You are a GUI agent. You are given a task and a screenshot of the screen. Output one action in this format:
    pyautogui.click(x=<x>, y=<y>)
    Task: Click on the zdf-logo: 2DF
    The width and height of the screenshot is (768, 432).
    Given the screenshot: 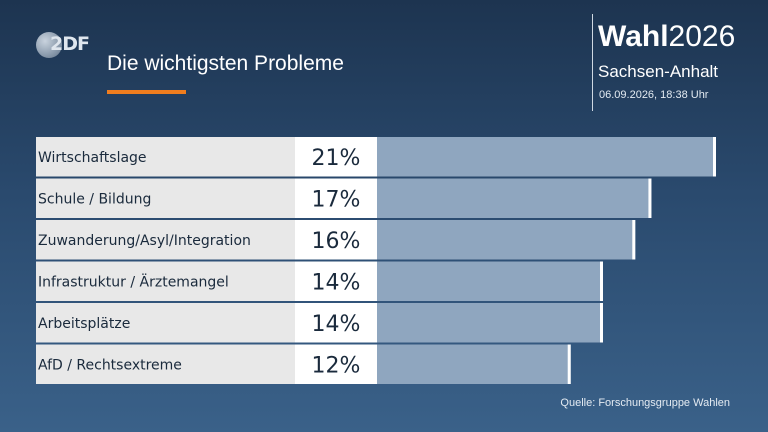 What is the action you would take?
    pyautogui.click(x=66, y=44)
    